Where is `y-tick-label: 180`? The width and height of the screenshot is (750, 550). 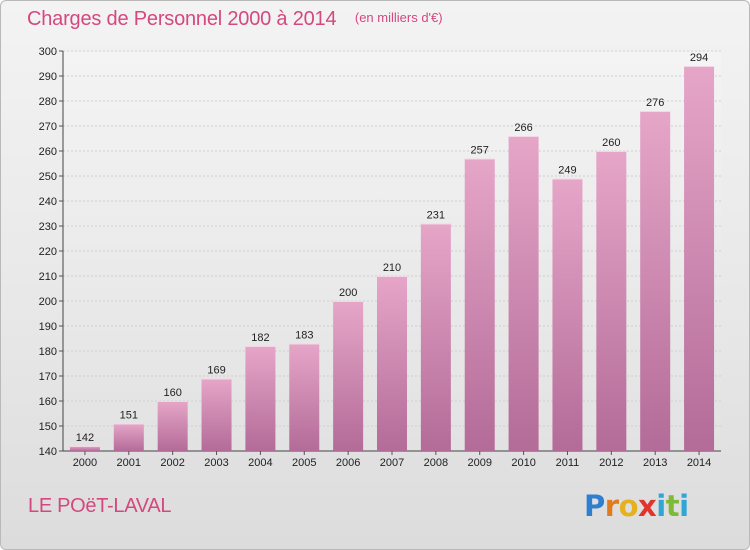
y-tick-label: 180 is located at coordinates (48, 352).